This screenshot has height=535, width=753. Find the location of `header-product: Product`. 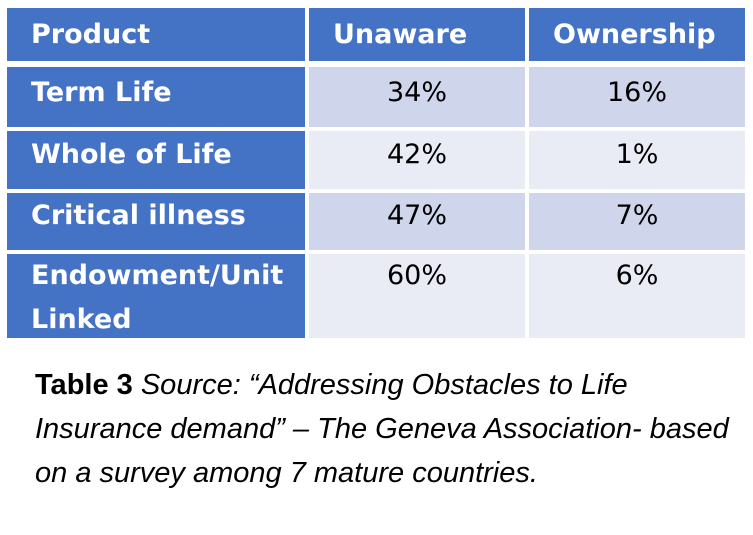

header-product: Product is located at coordinates (156, 34).